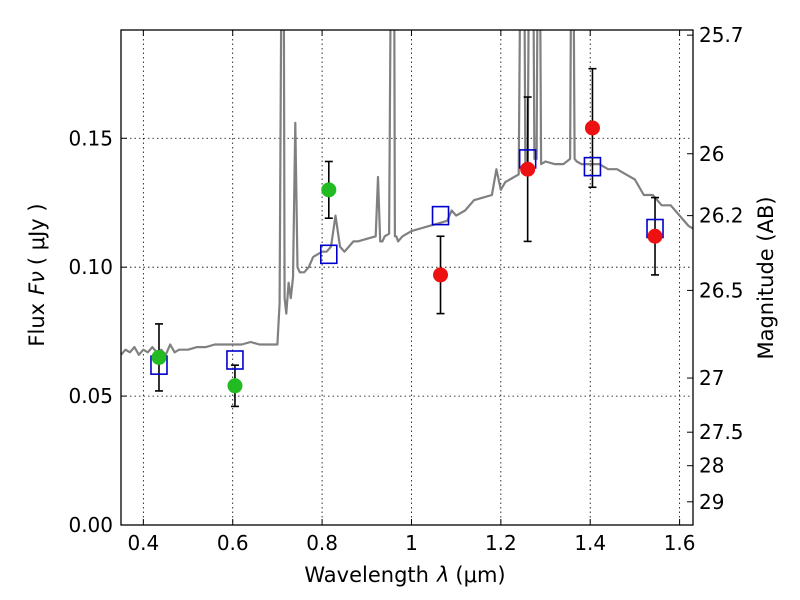 This screenshot has width=800, height=600. I want to click on y2-axis-label: Magnitude (AB), so click(766, 277).